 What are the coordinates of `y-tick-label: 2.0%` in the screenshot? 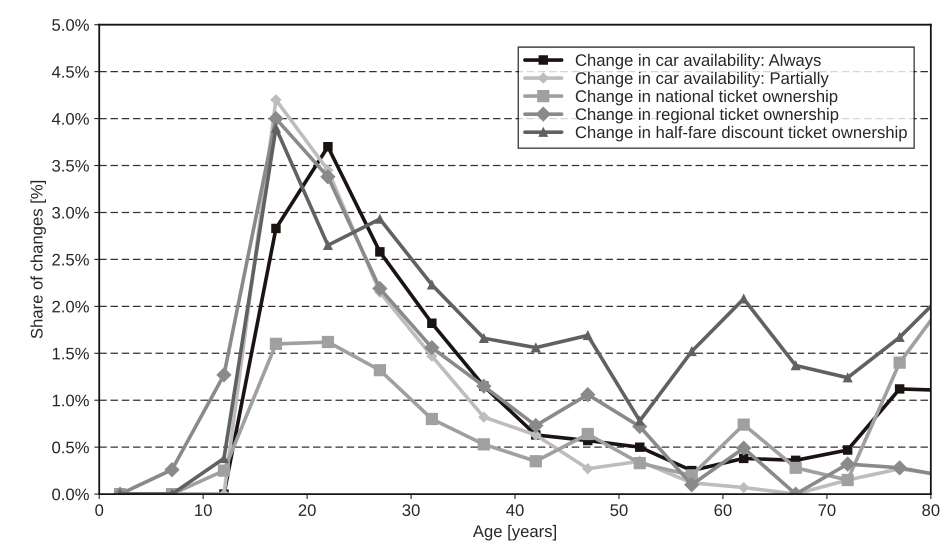 It's located at (70, 306).